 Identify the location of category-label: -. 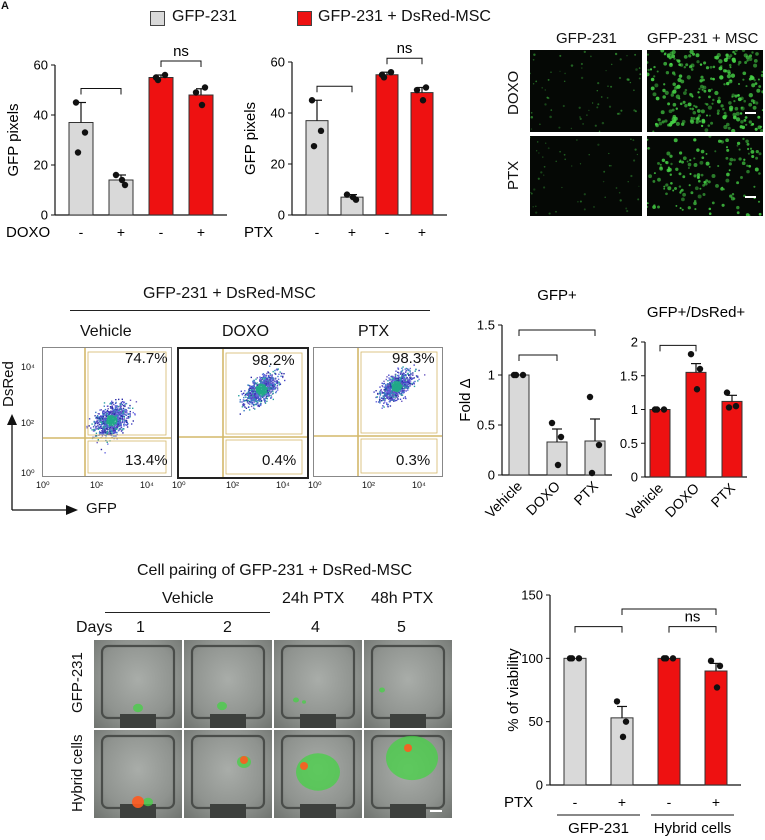
(161, 232).